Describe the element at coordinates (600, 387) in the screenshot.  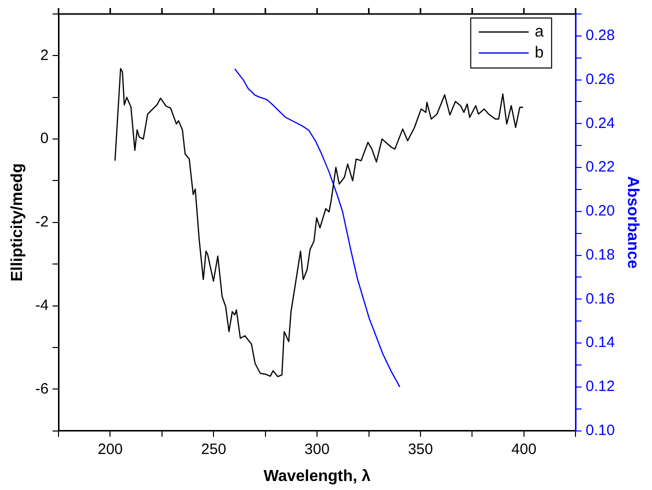
I see `y2-tick-label: 0.12` at that location.